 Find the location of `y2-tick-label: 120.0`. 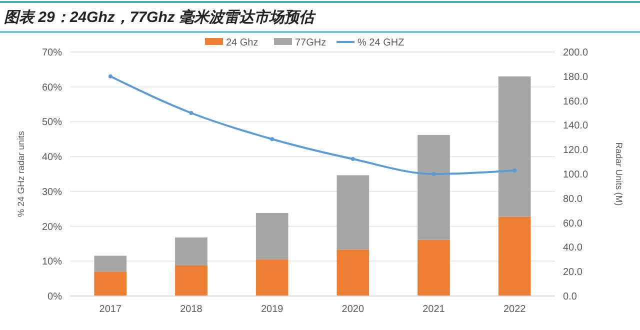

y2-tick-label: 120.0 is located at coordinates (575, 150).